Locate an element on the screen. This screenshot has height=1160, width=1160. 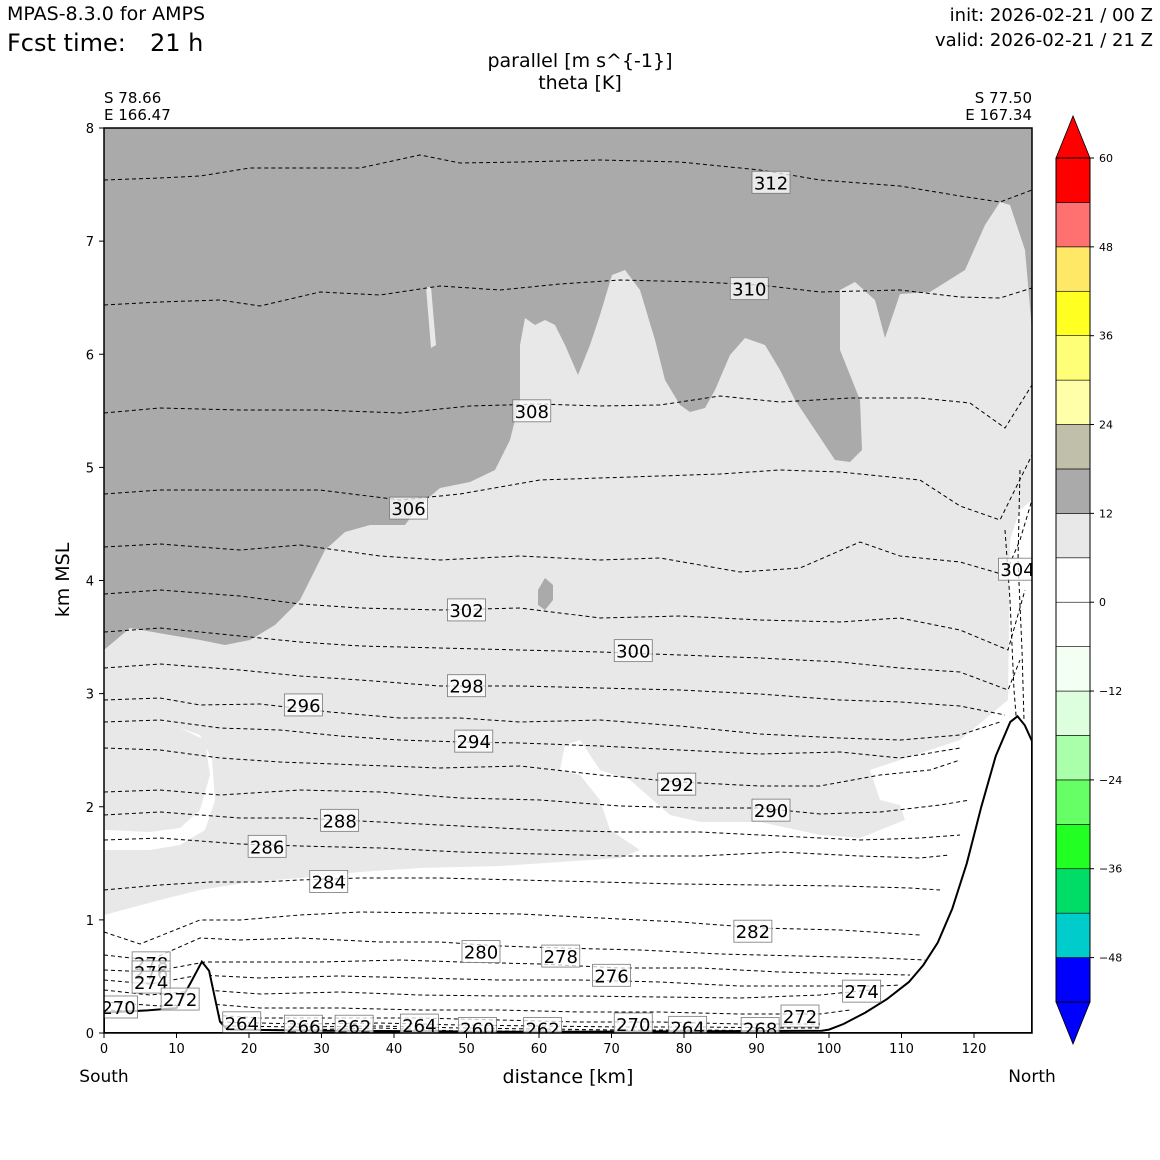
contour-label-text: 282 is located at coordinates (753, 932).